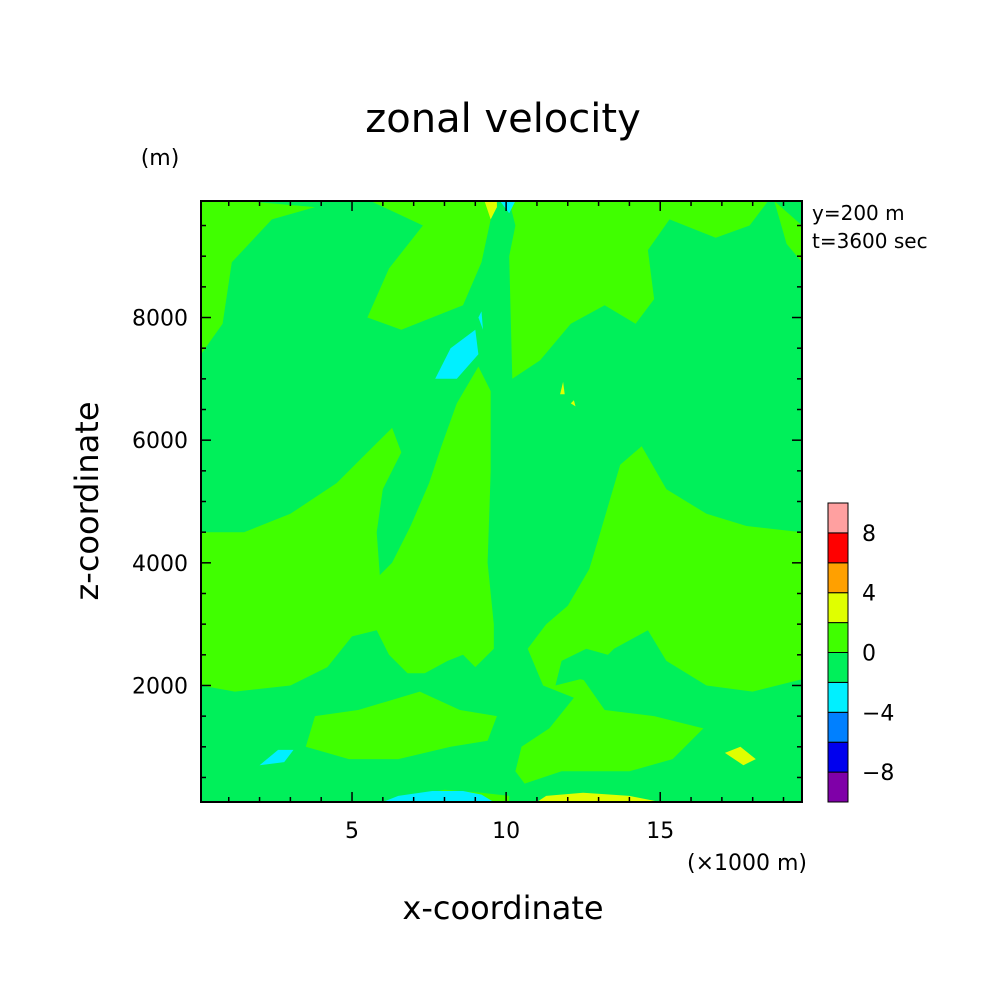 The width and height of the screenshot is (1004, 1004). What do you see at coordinates (160, 564) in the screenshot?
I see `y-tick-label-4000: 4000` at bounding box center [160, 564].